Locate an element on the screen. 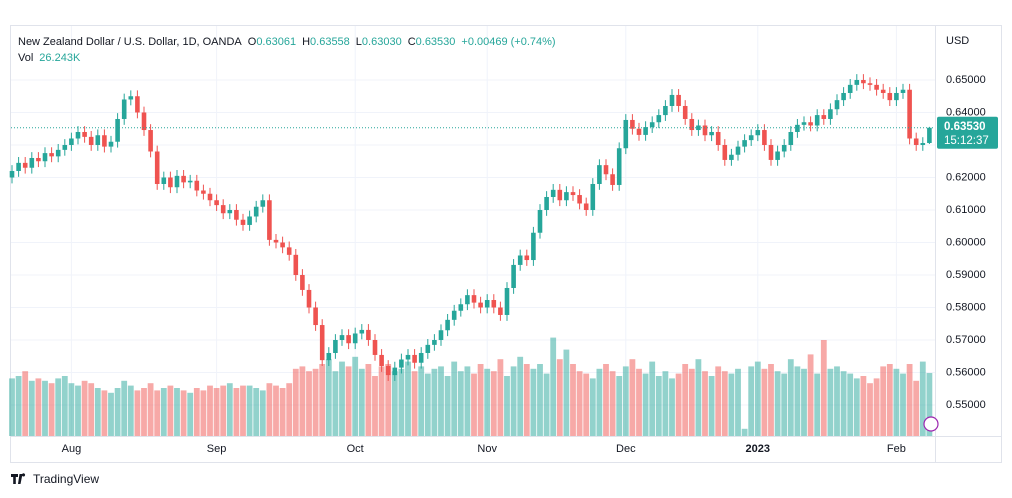  y-tick-label: 0.62000 is located at coordinates (966, 177).